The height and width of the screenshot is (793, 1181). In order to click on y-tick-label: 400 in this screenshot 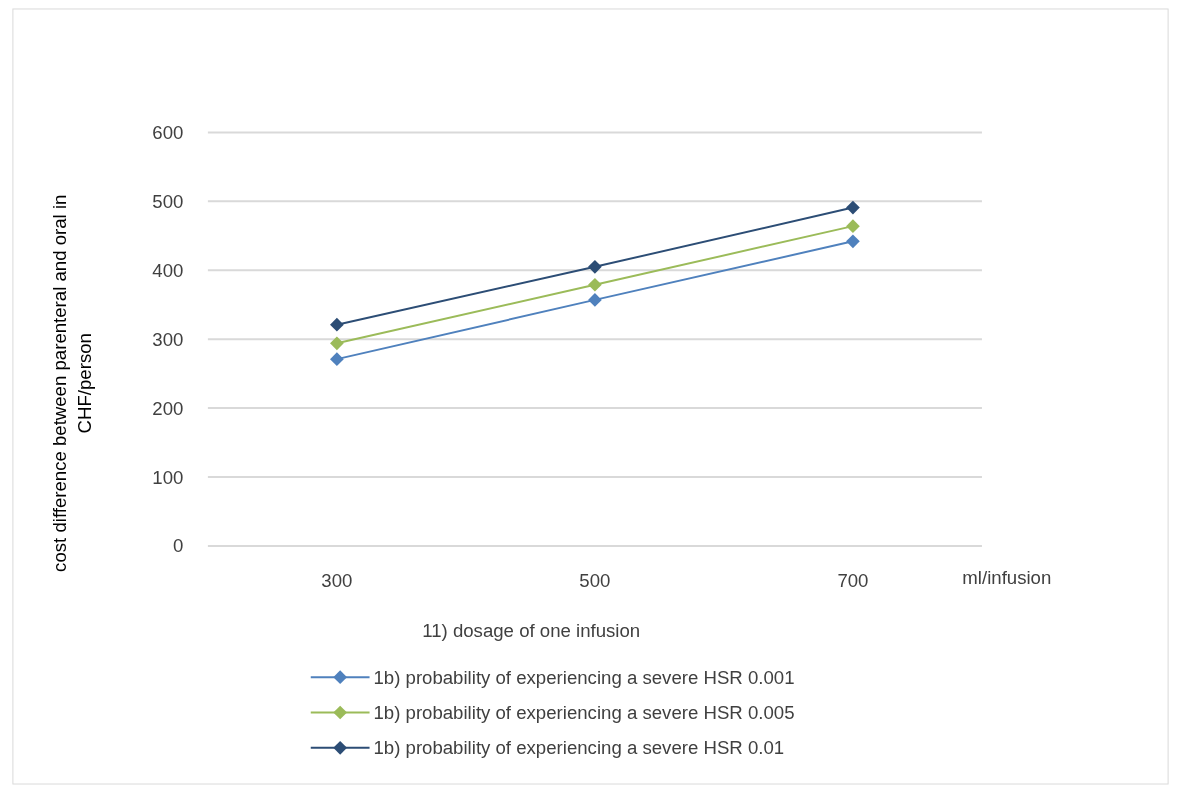, I will do `click(168, 270)`.